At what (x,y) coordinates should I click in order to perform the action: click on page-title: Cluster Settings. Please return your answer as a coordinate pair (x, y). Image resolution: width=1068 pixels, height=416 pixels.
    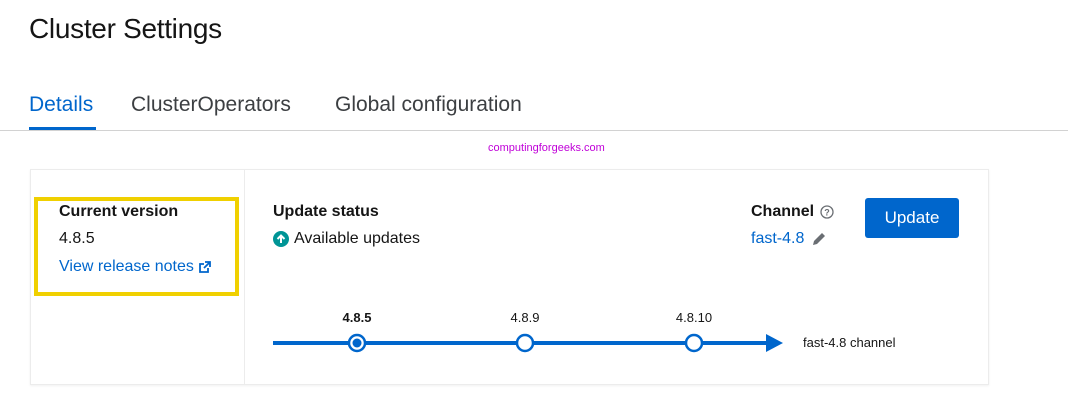
    Looking at the image, I should click on (125, 28).